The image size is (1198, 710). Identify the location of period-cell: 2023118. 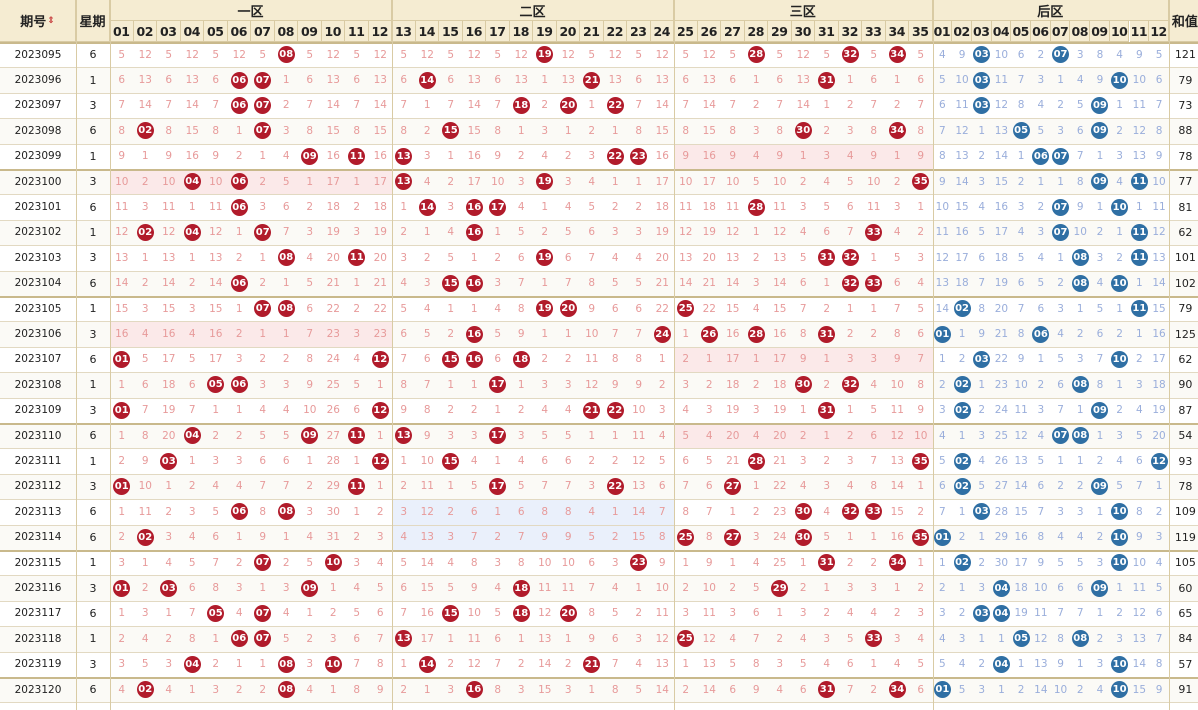
(38, 638).